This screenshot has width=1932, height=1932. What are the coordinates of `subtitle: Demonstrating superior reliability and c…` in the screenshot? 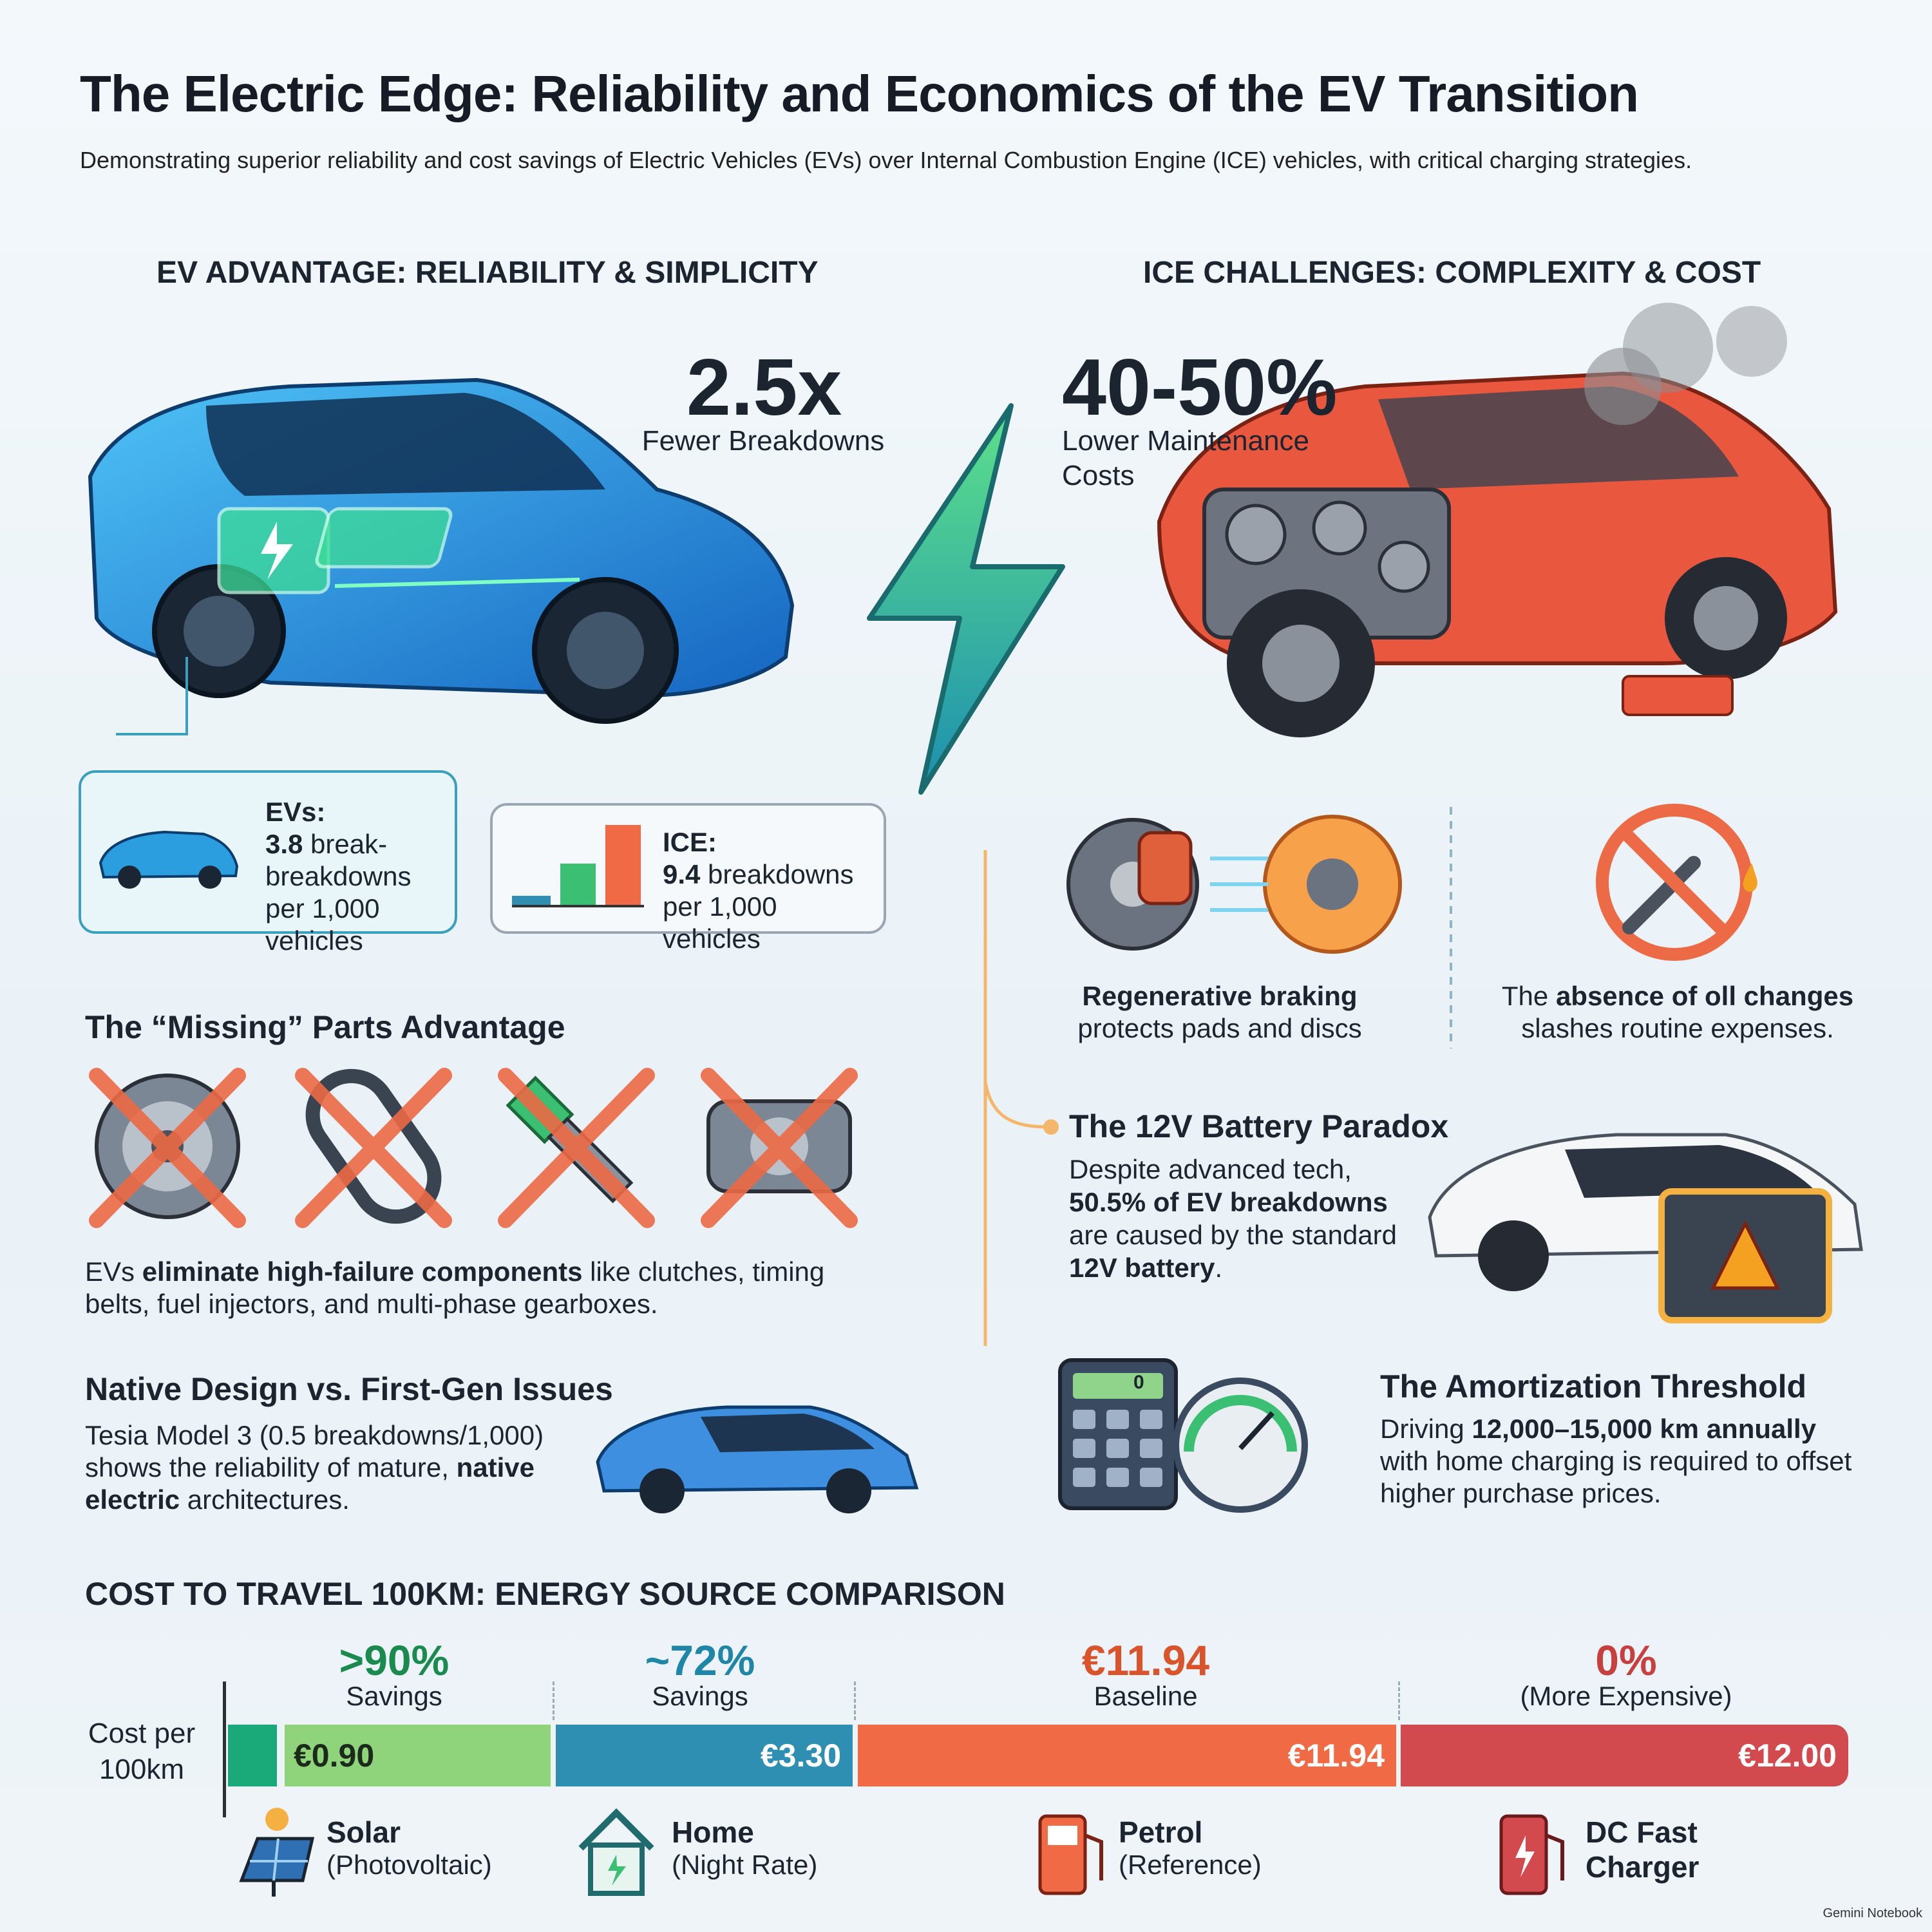 It's located at (886, 160).